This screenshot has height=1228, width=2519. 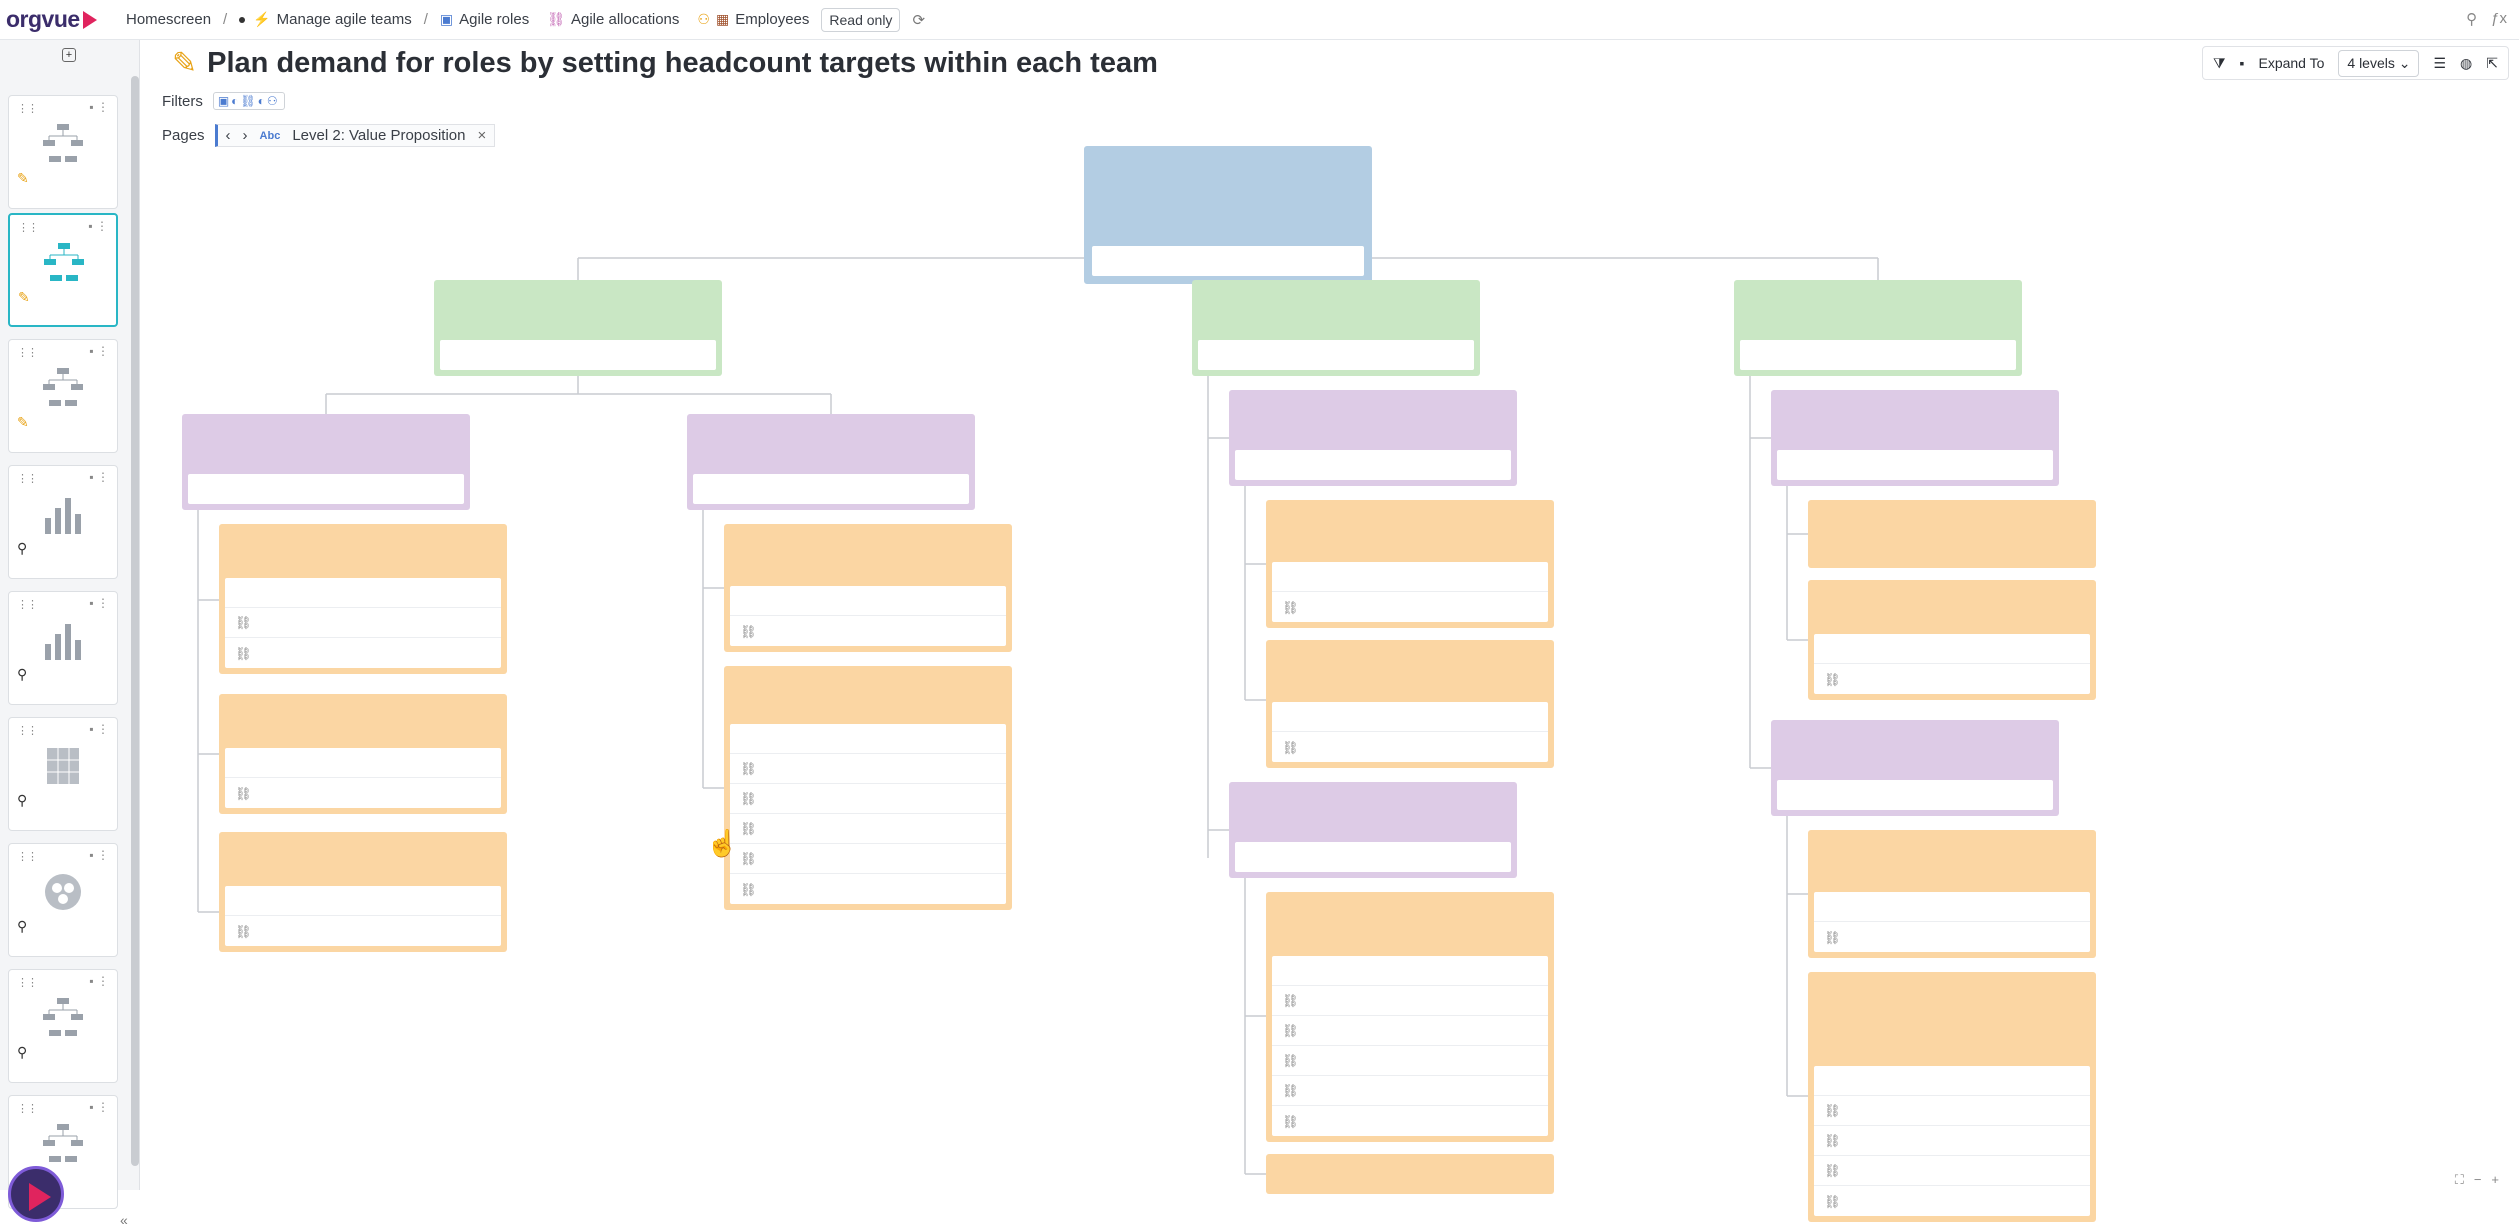 I want to click on add-page-icon: +, so click(x=69, y=55).